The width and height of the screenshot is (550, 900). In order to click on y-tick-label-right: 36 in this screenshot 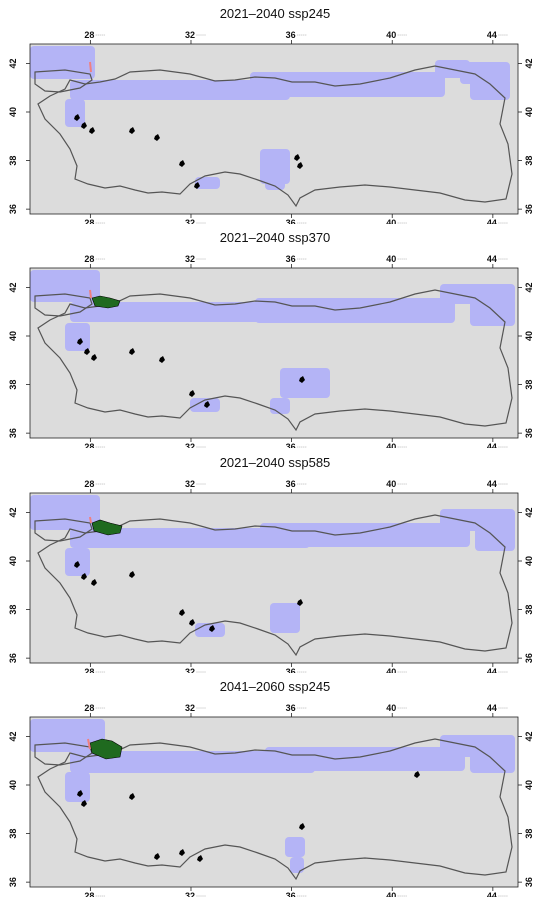, I will do `click(529, 882)`.